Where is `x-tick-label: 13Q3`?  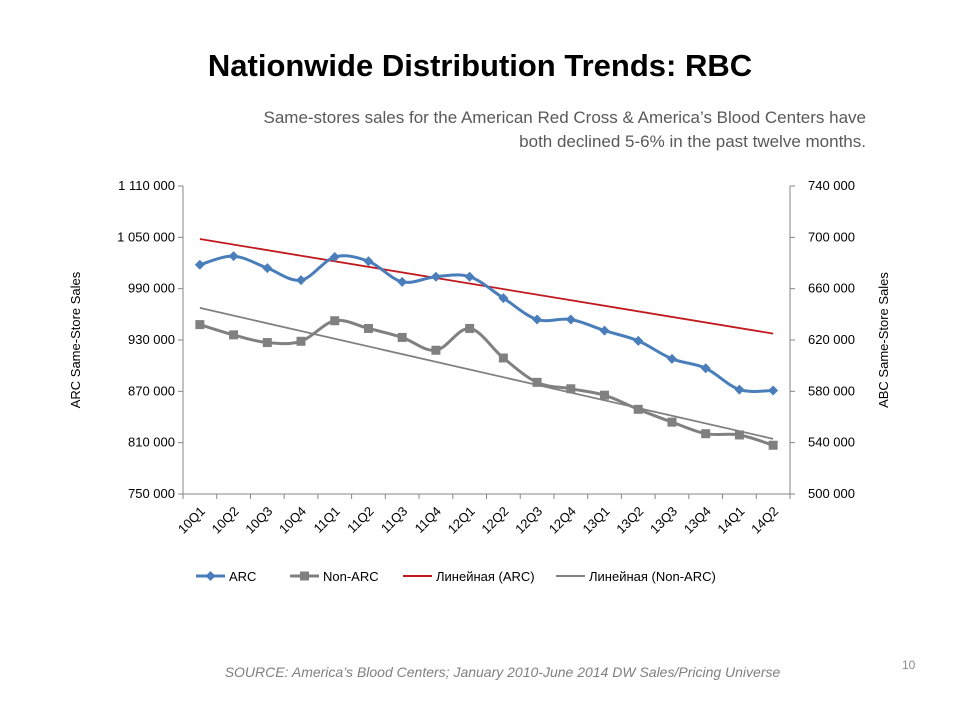
x-tick-label: 13Q3 is located at coordinates (663, 520).